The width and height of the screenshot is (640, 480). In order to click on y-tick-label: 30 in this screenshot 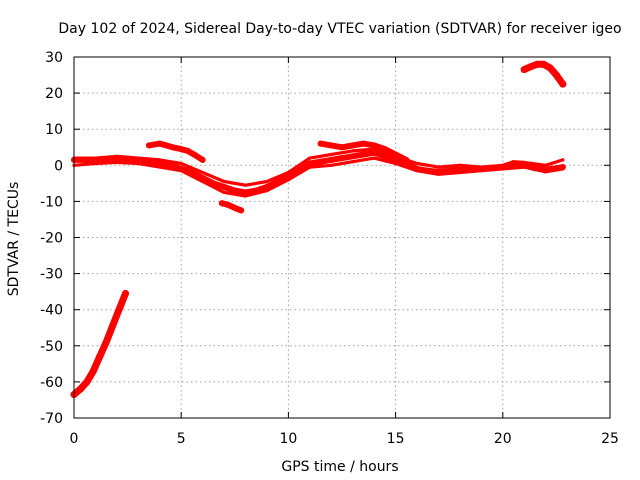, I will do `click(54, 58)`.